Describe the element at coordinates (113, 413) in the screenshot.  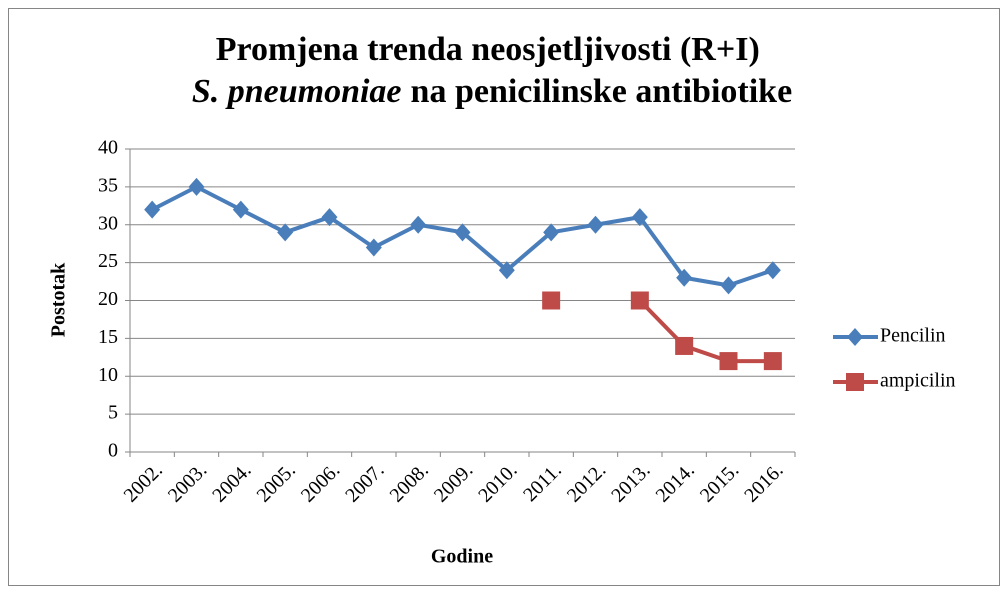
I see `y-tick-label: 5` at that location.